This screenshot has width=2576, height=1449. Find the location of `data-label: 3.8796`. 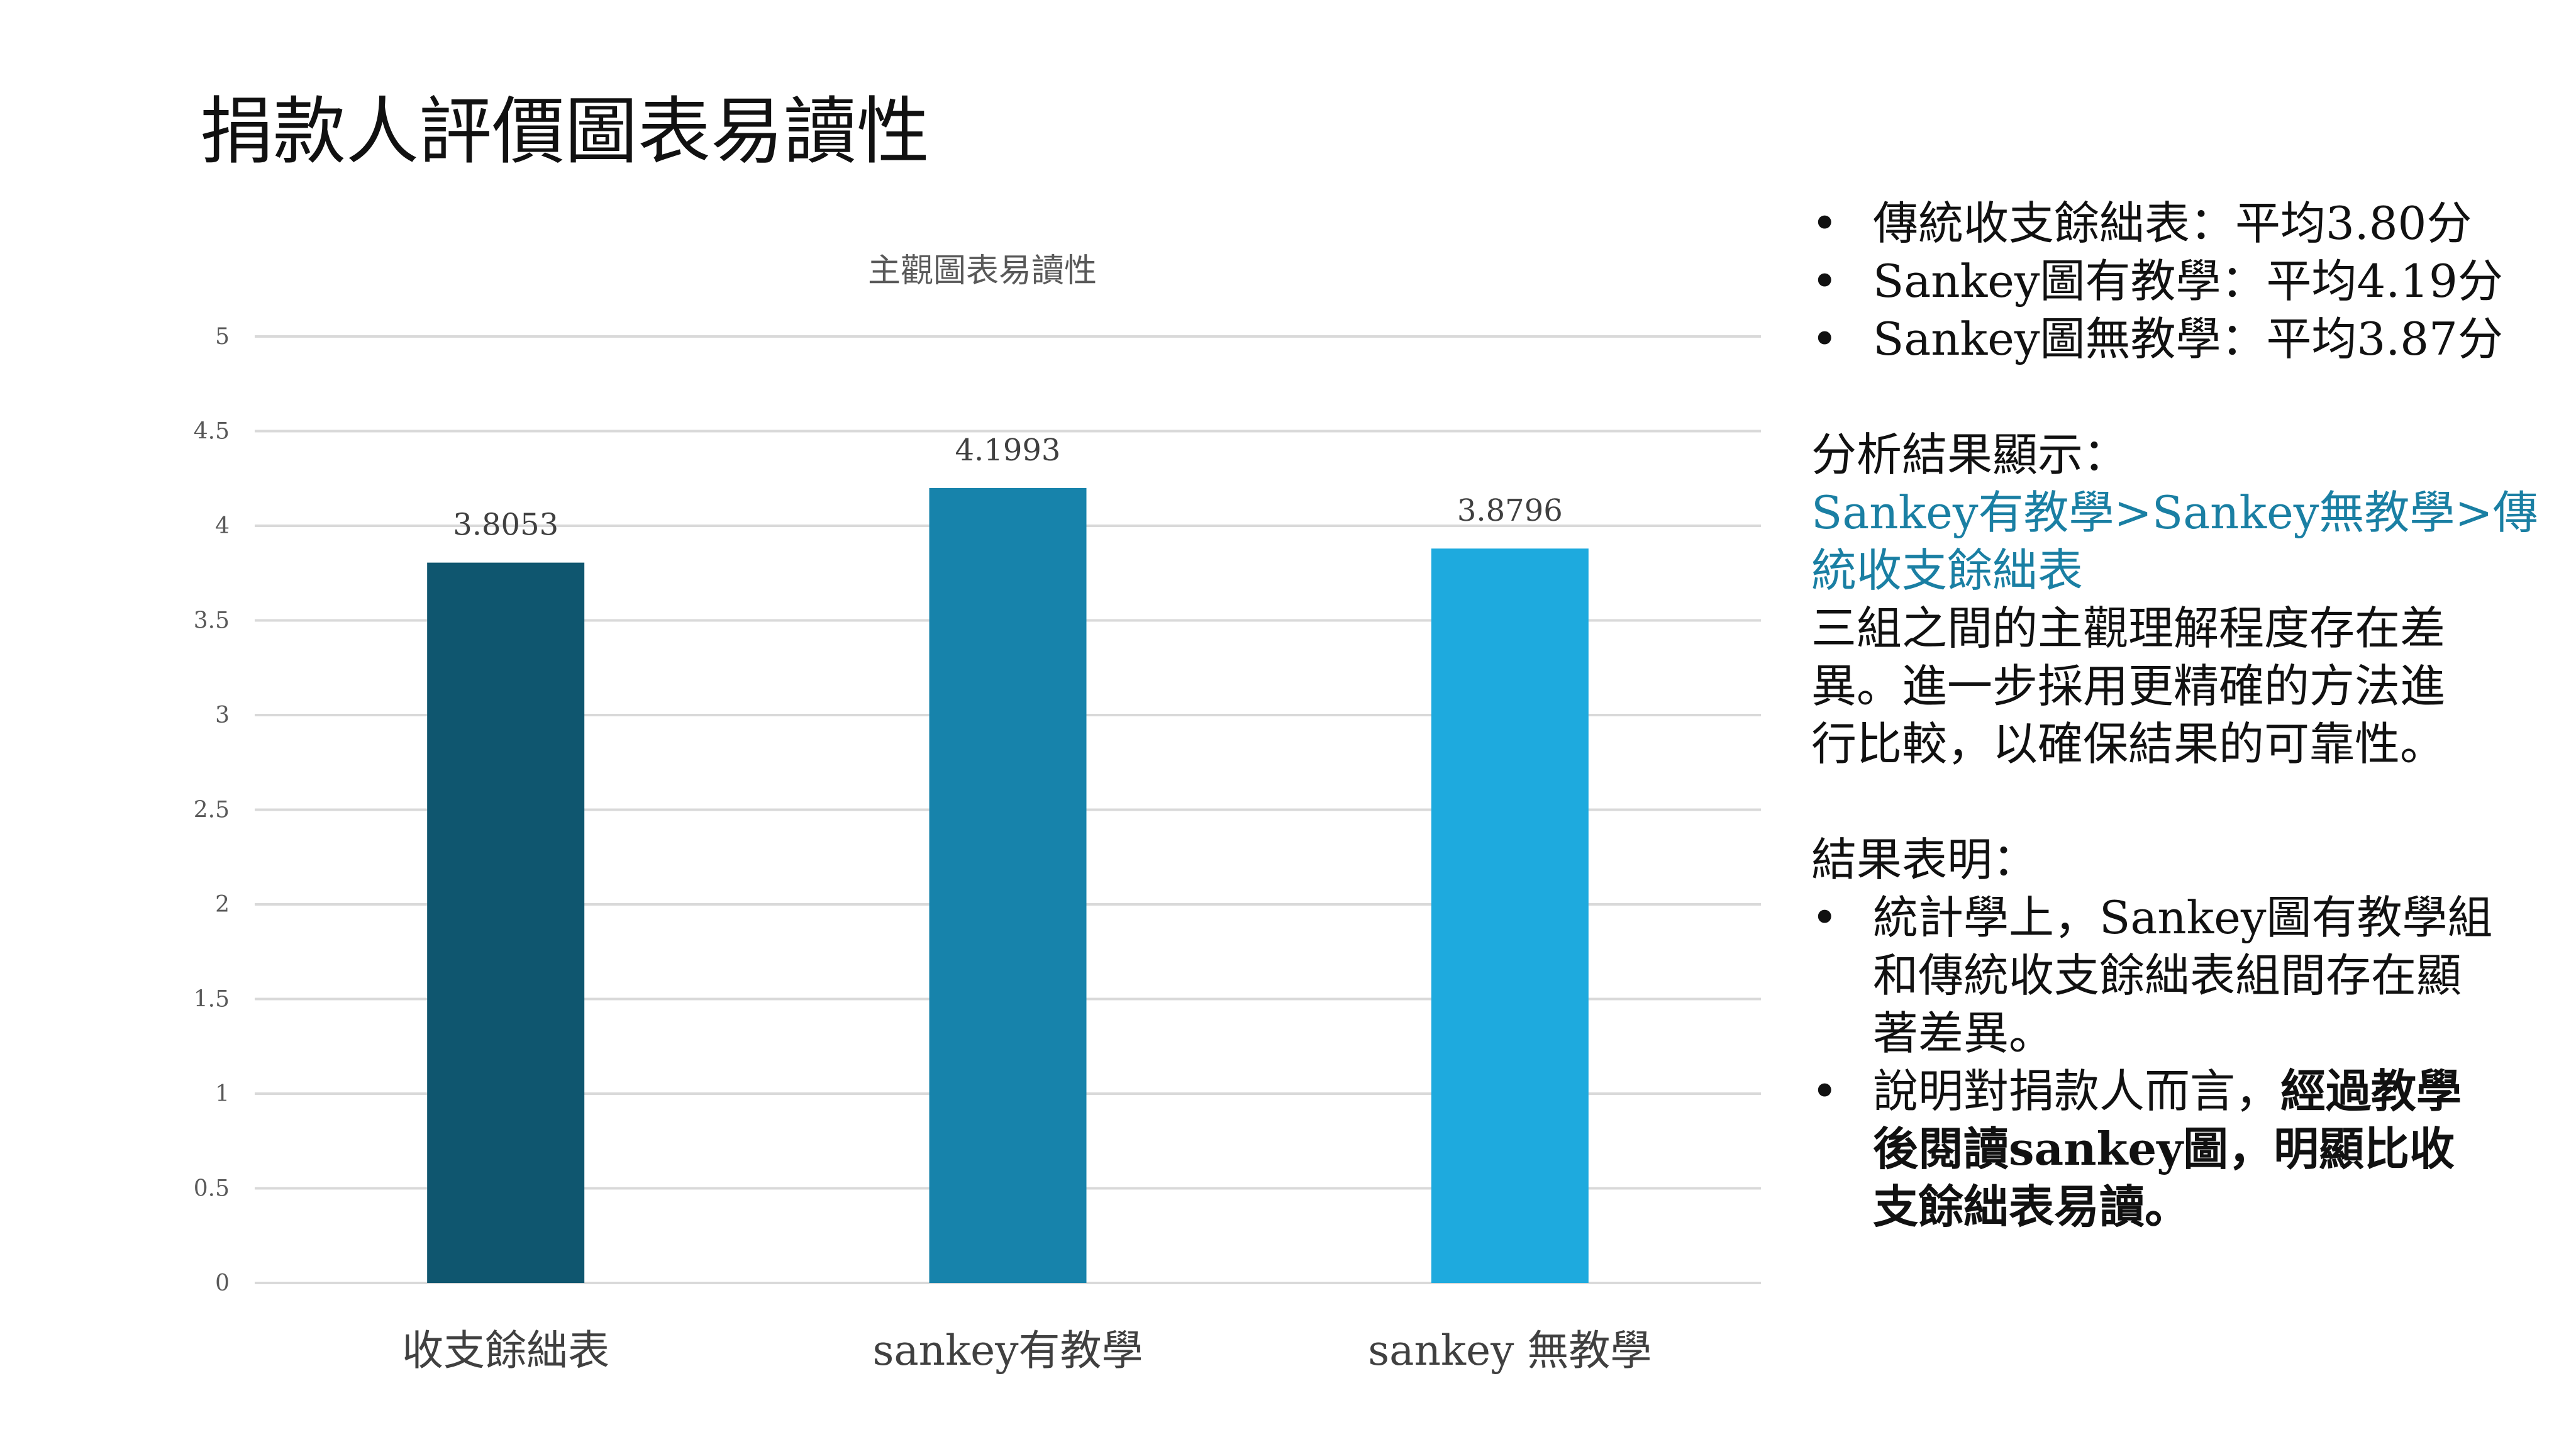

data-label: 3.8796 is located at coordinates (1510, 510).